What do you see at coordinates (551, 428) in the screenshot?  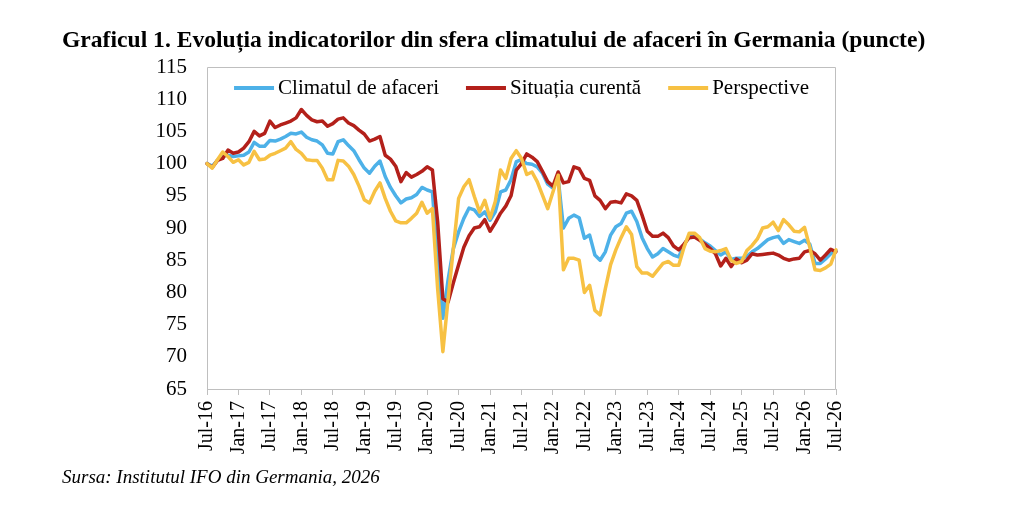 I see `x-tick-label: Jan-22` at bounding box center [551, 428].